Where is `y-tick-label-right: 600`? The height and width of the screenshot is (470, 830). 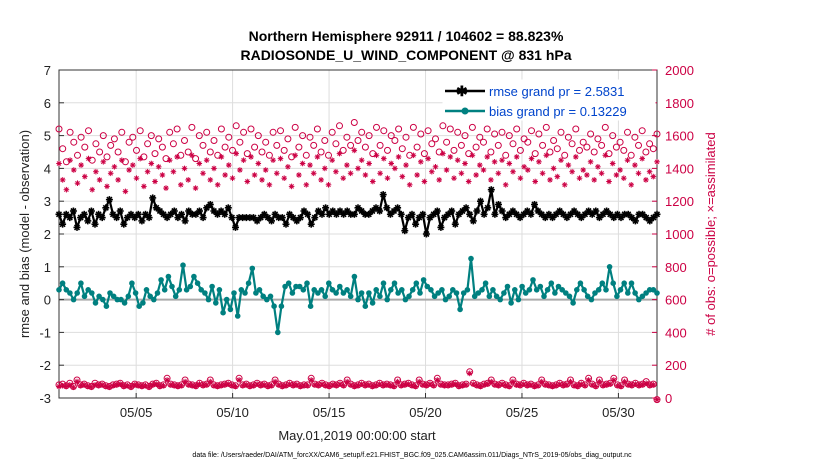 y-tick-label-right: 600 is located at coordinates (676, 300).